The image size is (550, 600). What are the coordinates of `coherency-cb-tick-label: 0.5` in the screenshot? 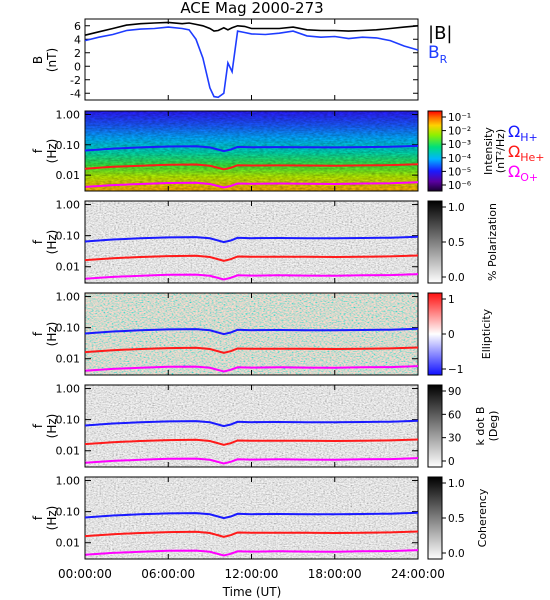 It's located at (456, 519).